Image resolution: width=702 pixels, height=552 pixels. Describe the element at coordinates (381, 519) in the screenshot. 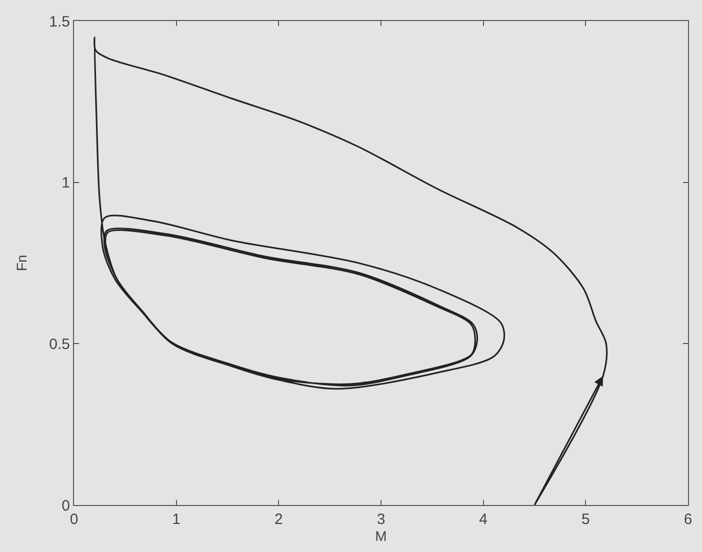

I see `x-tick-label: 3` at that location.